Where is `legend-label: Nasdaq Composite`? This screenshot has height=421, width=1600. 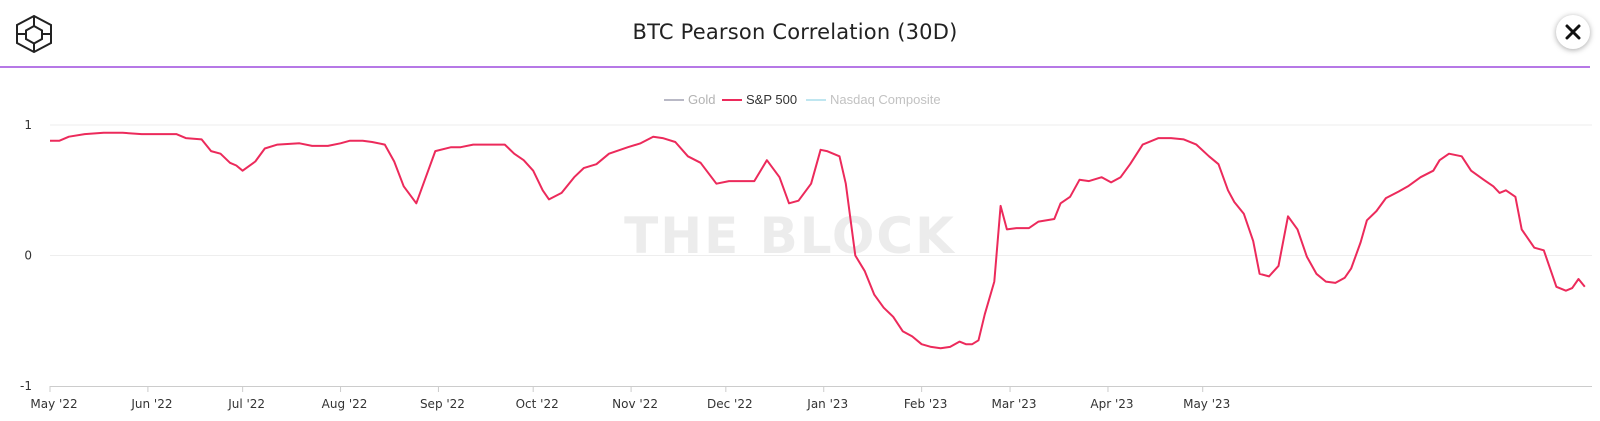 legend-label: Nasdaq Composite is located at coordinates (885, 99).